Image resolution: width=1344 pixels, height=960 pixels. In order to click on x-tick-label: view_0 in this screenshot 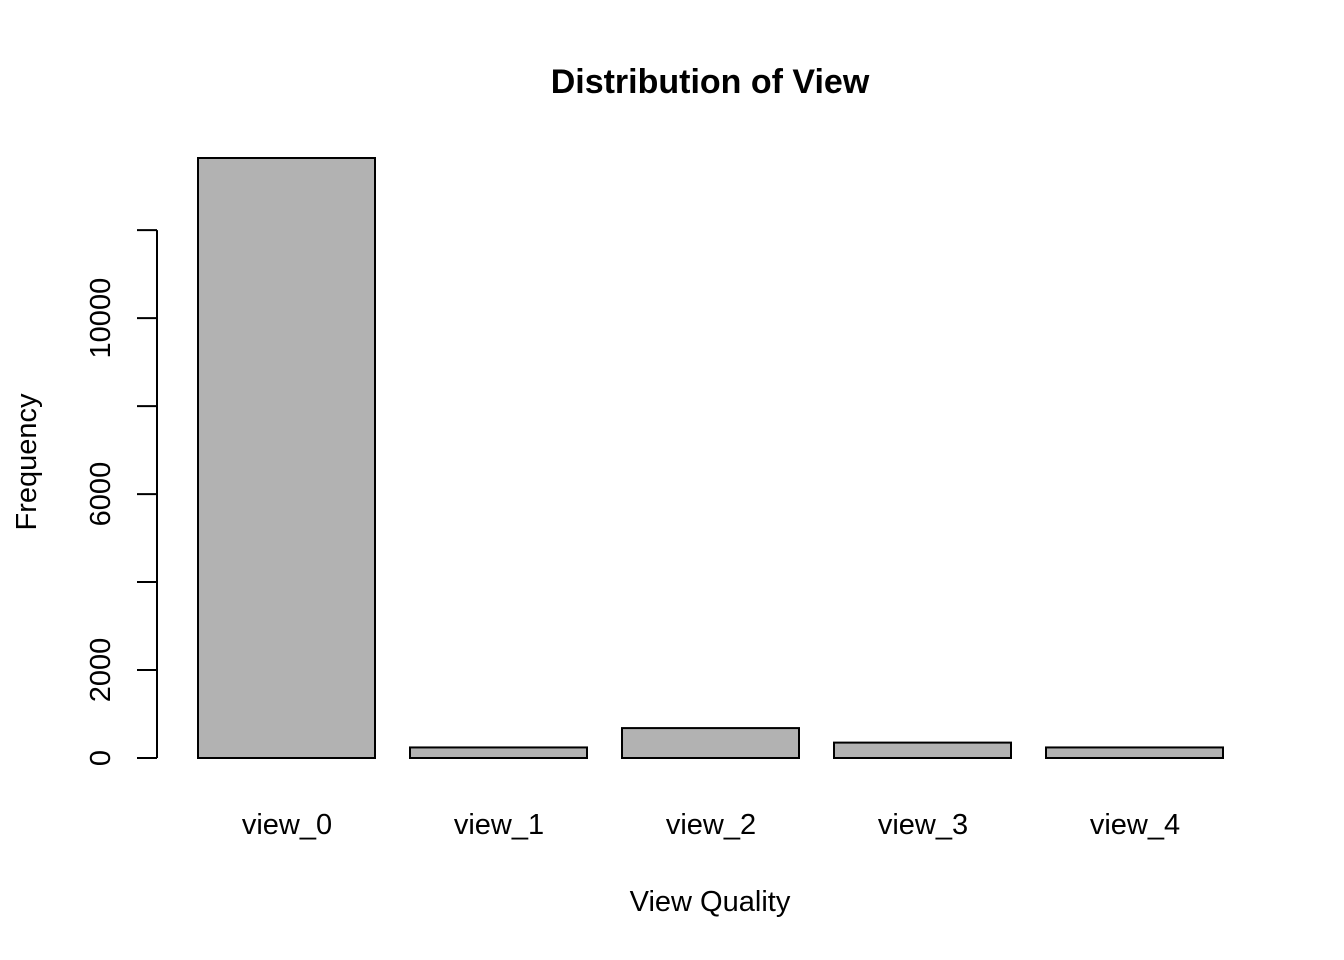, I will do `click(287, 825)`.